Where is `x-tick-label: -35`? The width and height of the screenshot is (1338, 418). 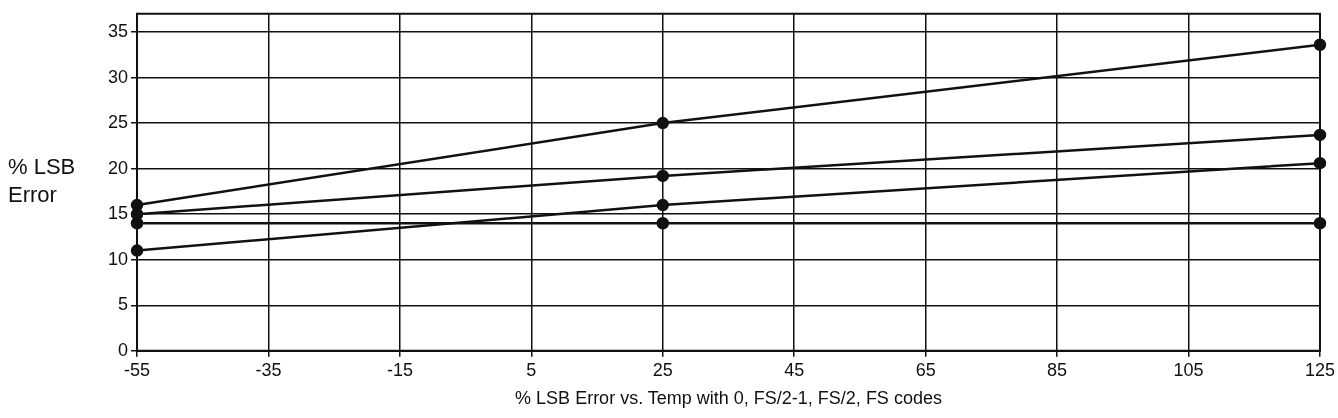
x-tick-label: -35 is located at coordinates (268, 369).